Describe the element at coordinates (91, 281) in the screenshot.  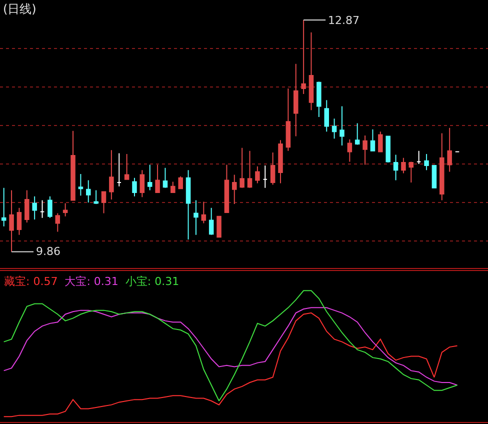
I see `text: 大宝: 0.31` at that location.